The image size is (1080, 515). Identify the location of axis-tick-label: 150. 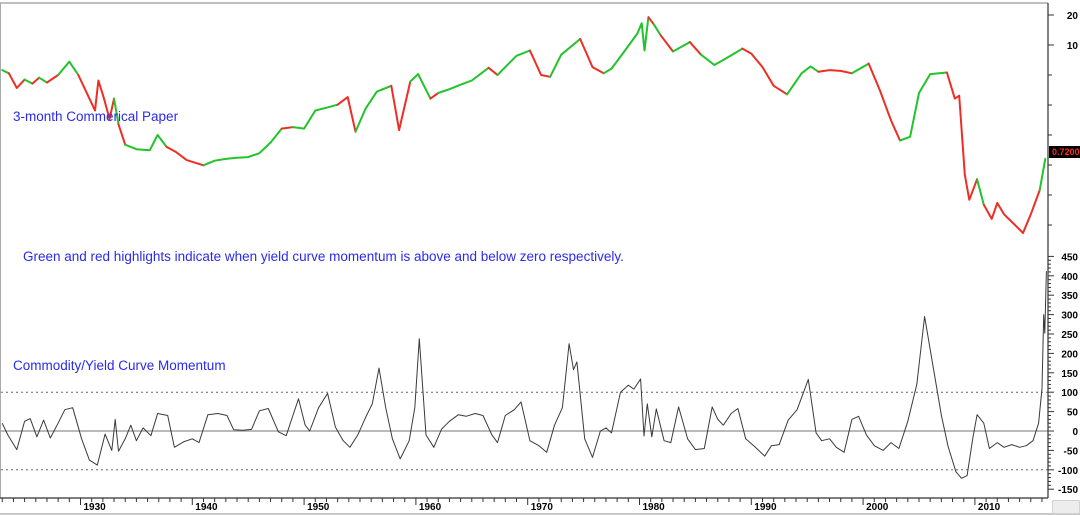
(1069, 374).